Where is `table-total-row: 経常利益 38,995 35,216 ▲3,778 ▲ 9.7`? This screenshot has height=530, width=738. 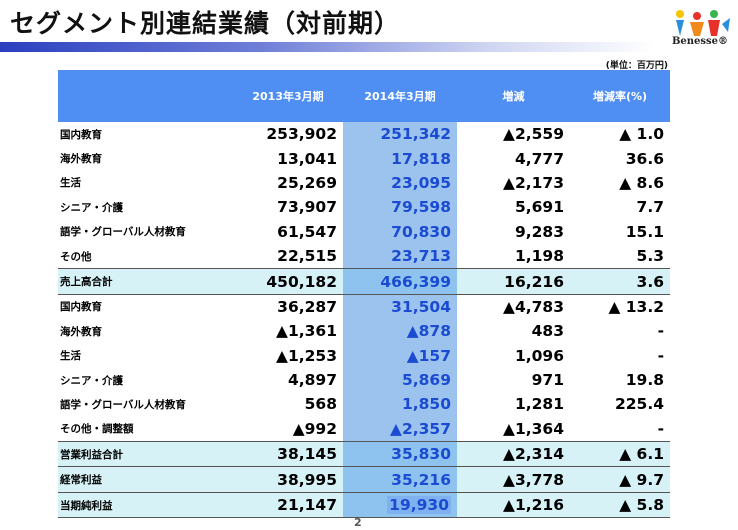
table-total-row: 経常利益 38,995 35,216 ▲3,778 ▲ 9.7 is located at coordinates (364, 479).